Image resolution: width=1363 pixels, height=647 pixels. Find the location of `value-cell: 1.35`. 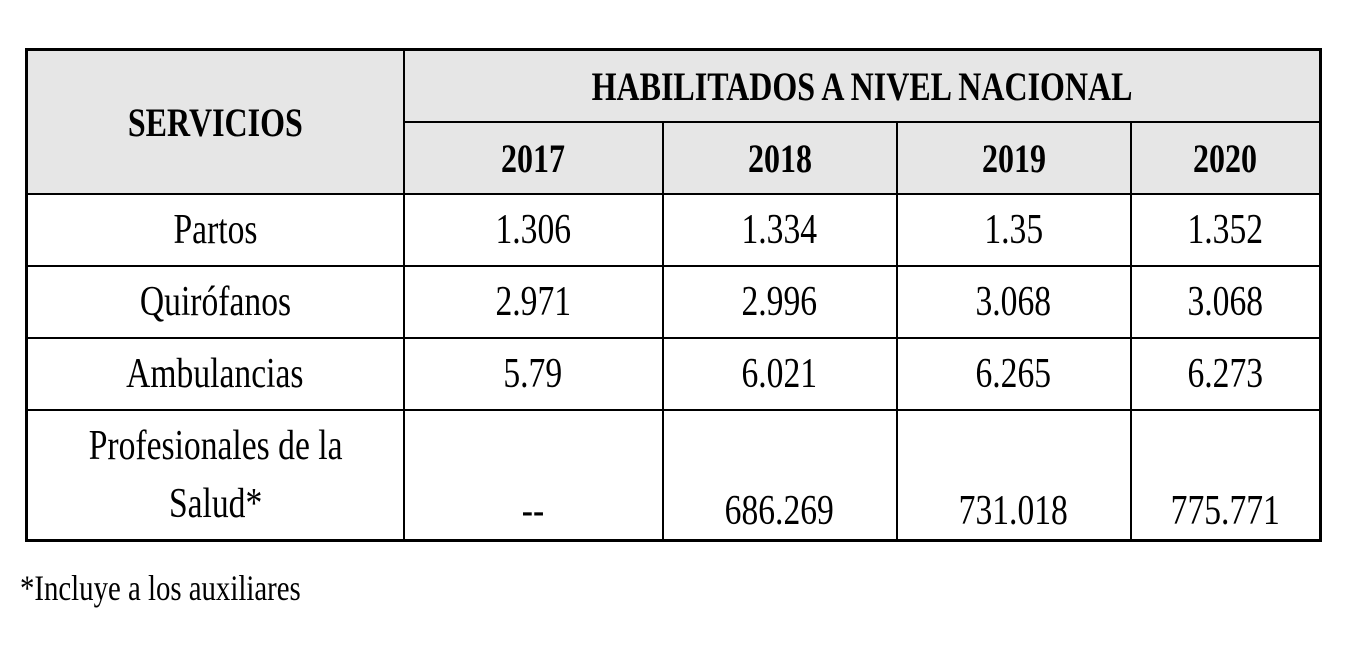

value-cell: 1.35 is located at coordinates (1013, 230).